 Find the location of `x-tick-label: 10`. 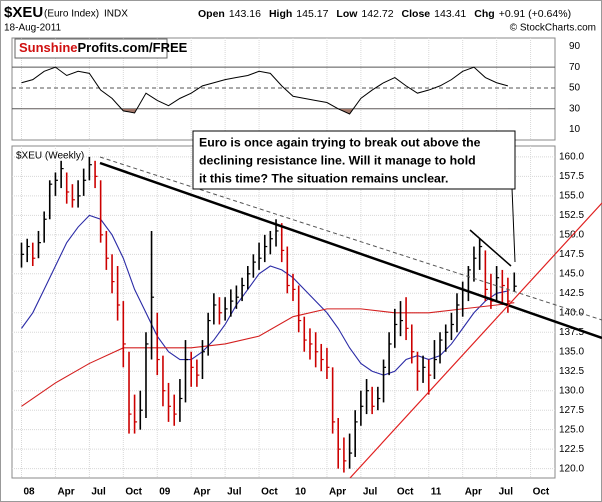

x-tick-label: 10 is located at coordinates (301, 492).